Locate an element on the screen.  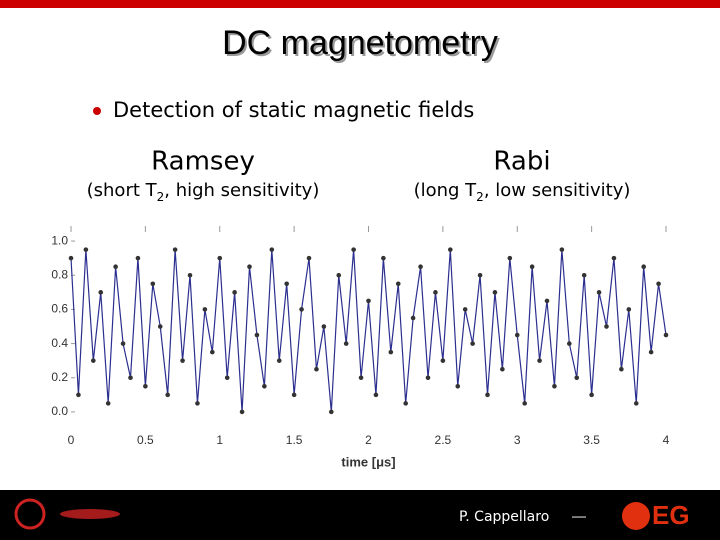
dash: — is located at coordinates (579, 516).